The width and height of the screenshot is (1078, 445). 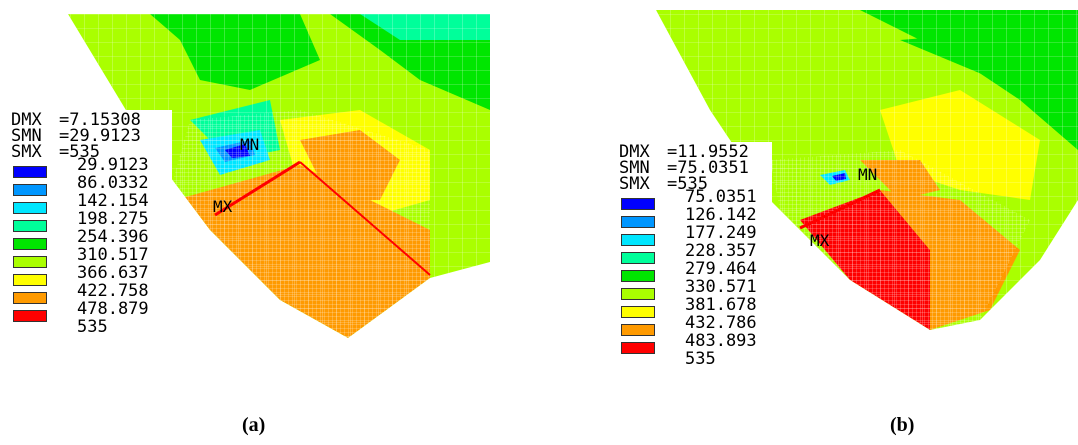 I want to click on smn-row-b: SMN =75.0351, so click(x=694, y=168).